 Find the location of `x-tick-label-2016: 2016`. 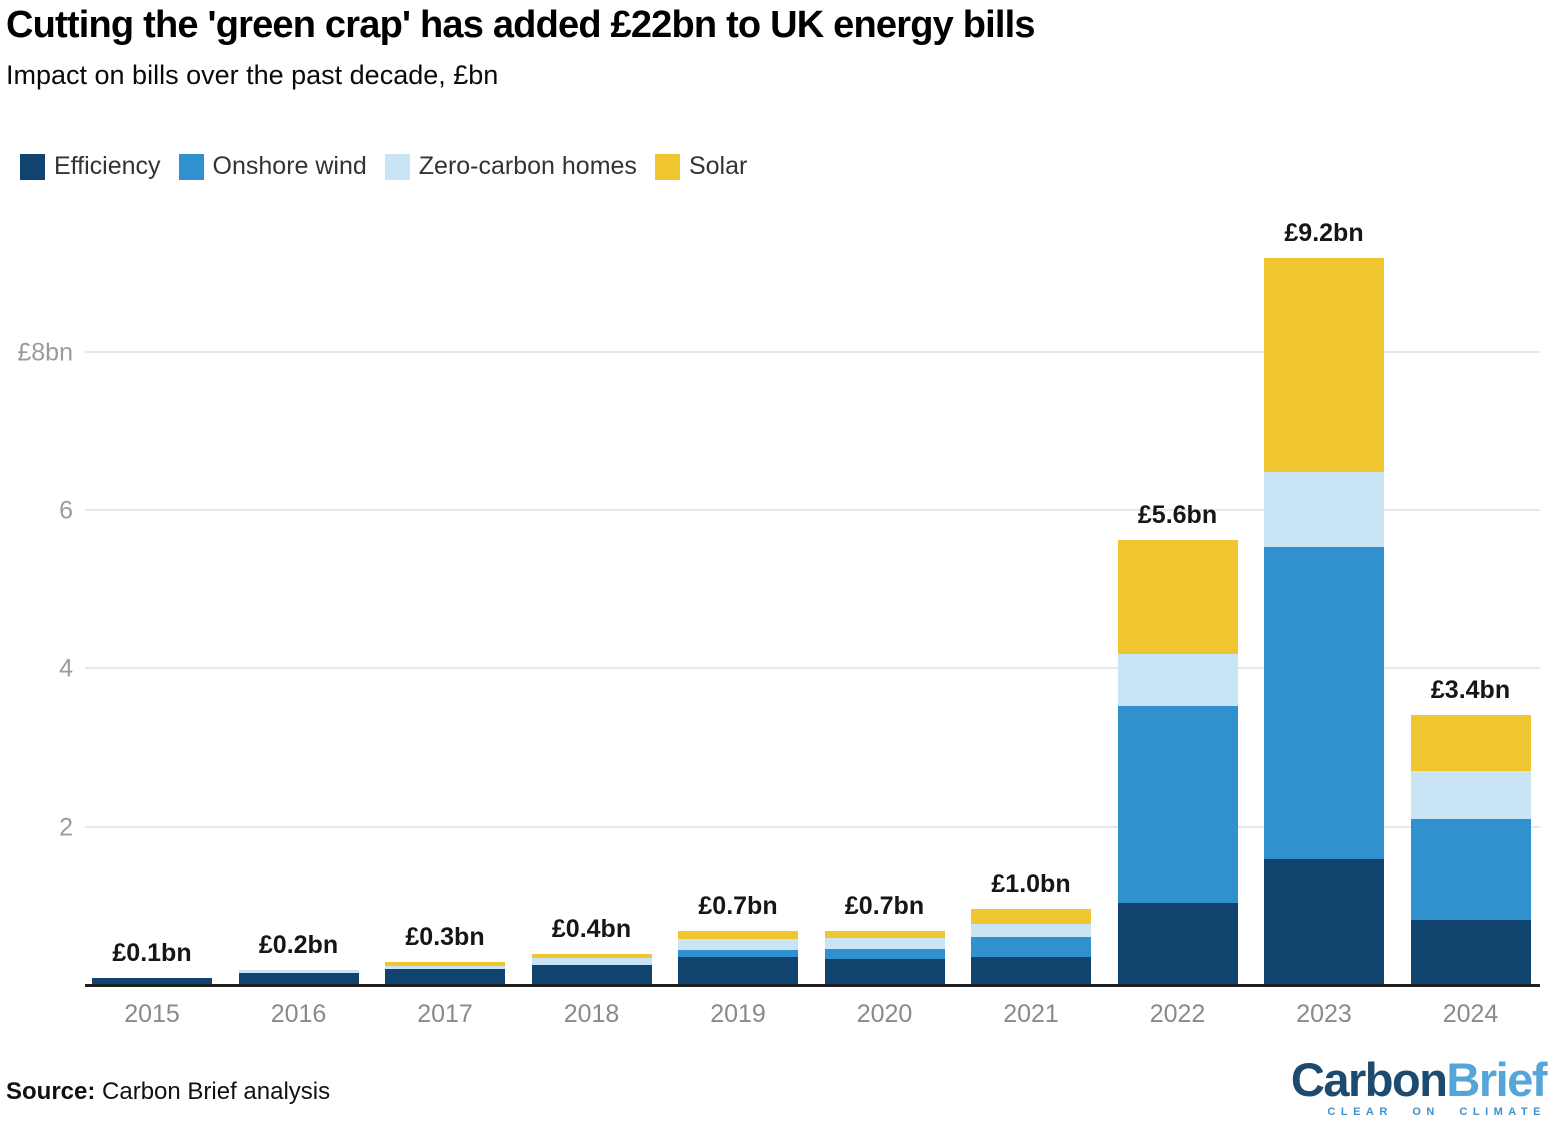

x-tick-label-2016: 2016 is located at coordinates (298, 1014).